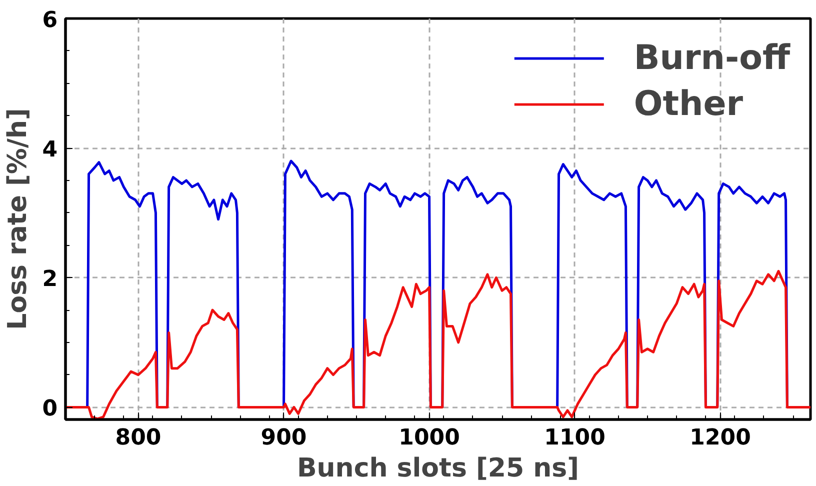  What do you see at coordinates (50, 279) in the screenshot?
I see `y-tick-label: 2` at bounding box center [50, 279].